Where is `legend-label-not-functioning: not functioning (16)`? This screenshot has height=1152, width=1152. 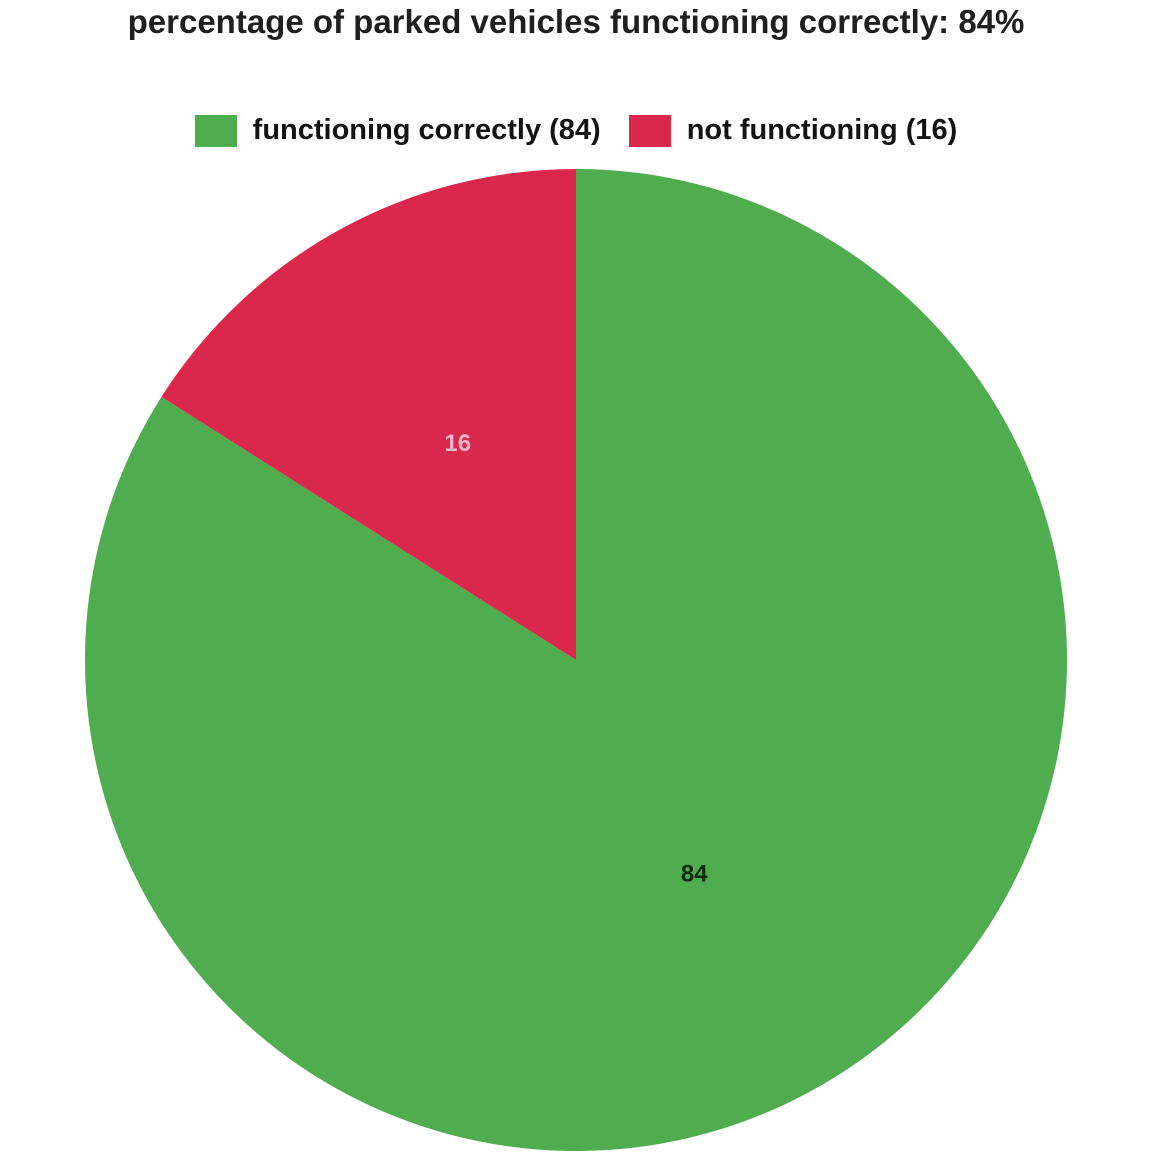
legend-label-not-functioning: not functioning (16) is located at coordinates (822, 130).